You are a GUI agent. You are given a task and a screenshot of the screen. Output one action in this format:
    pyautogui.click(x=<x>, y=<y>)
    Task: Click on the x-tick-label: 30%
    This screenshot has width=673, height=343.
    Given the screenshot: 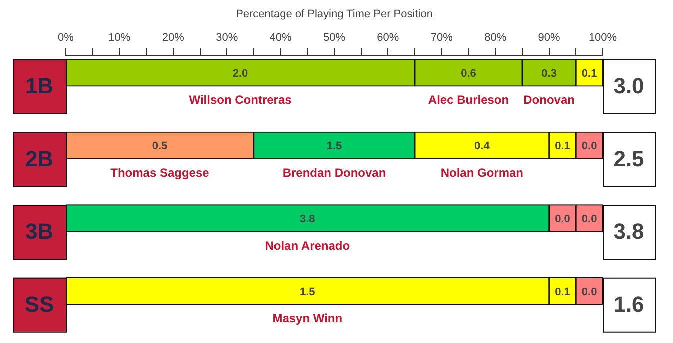 What is the action you would take?
    pyautogui.click(x=227, y=38)
    